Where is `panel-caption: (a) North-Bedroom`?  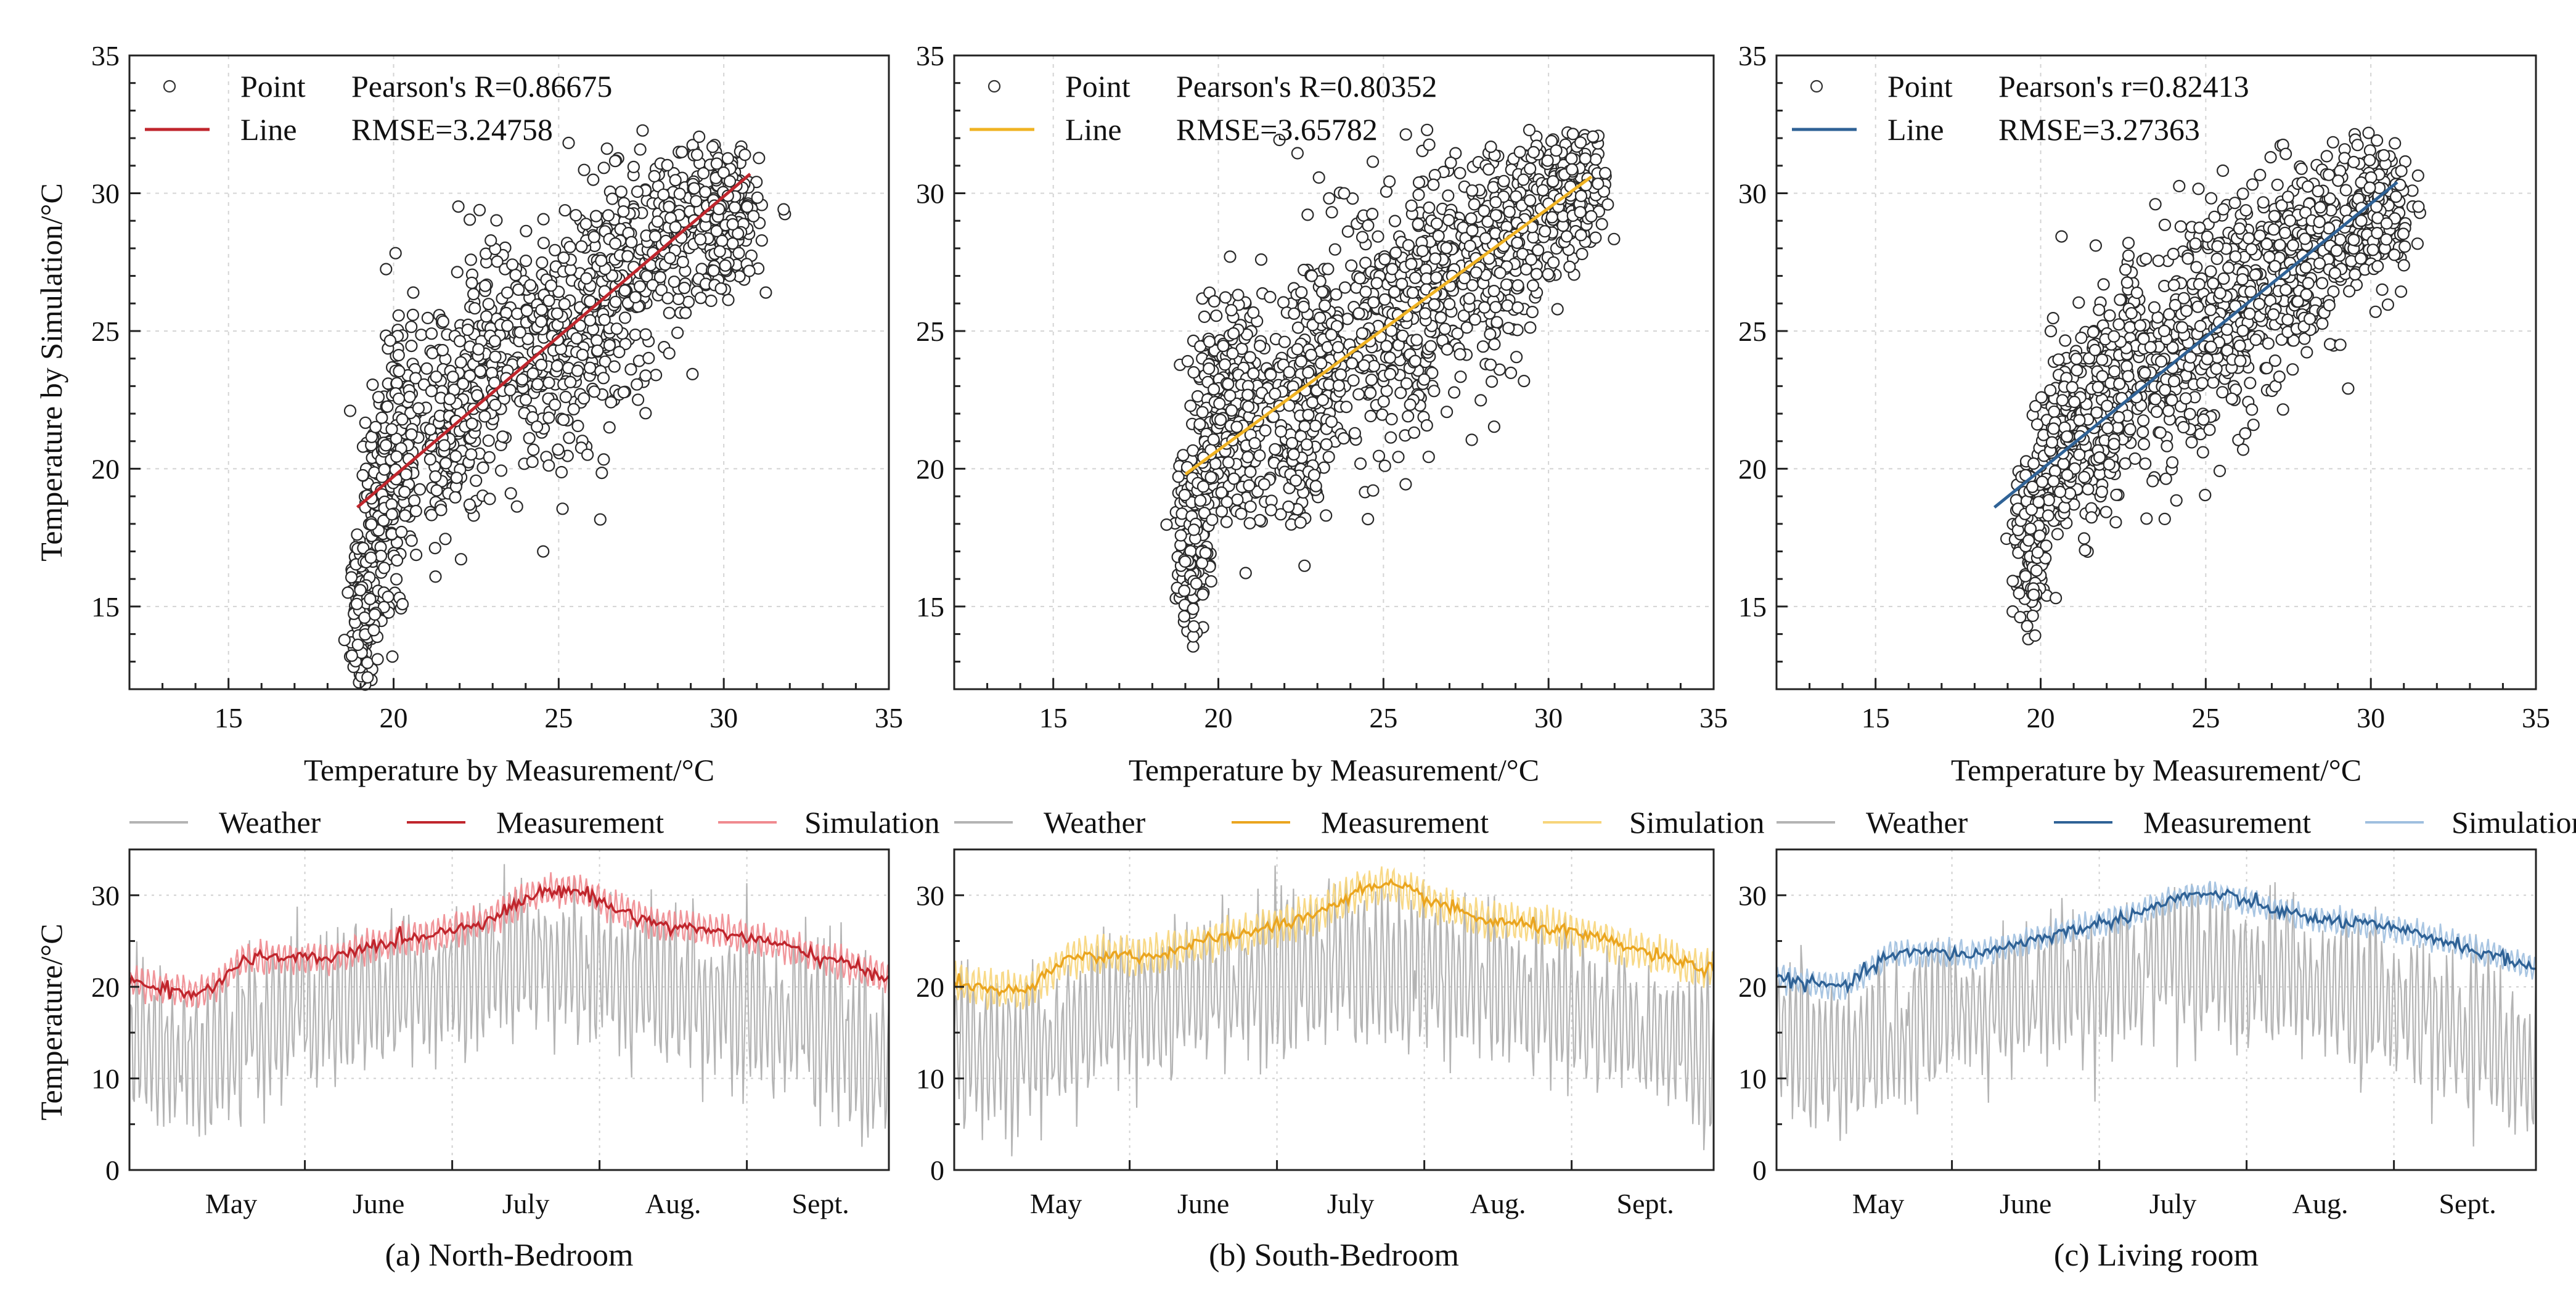
panel-caption: (a) North-Bedroom is located at coordinates (509, 1255).